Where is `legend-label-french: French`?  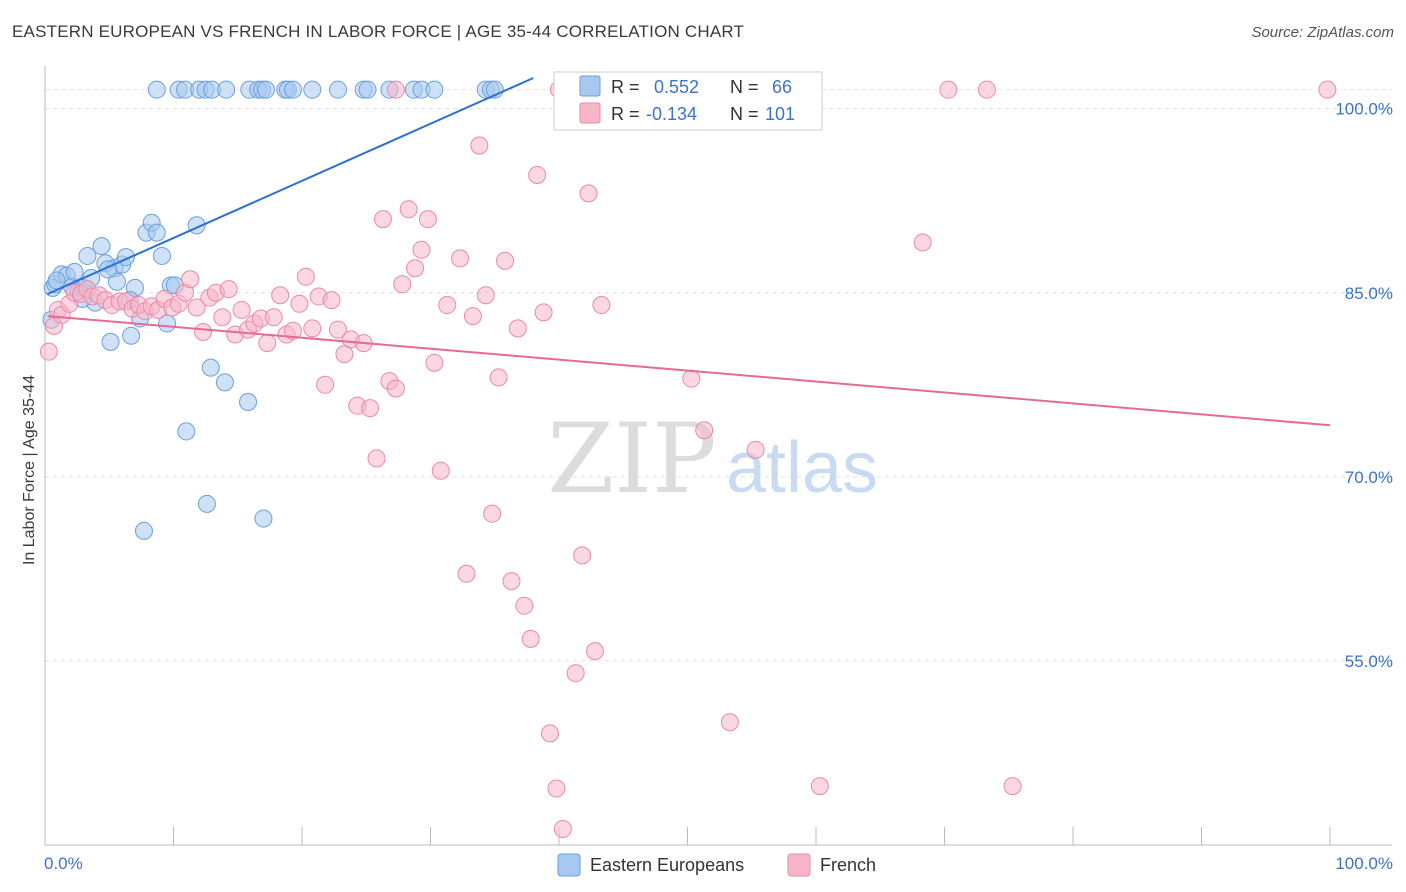
legend-label-french: French is located at coordinates (848, 865).